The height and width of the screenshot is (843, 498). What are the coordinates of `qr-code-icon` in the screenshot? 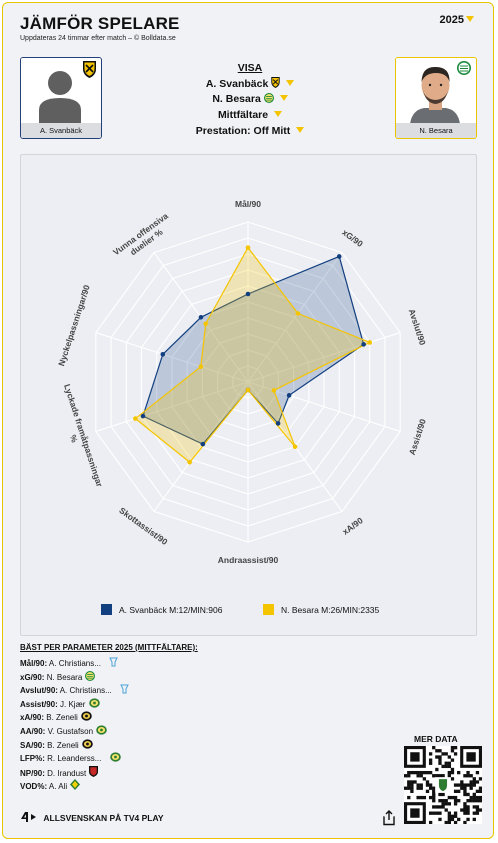 It's located at (443, 785).